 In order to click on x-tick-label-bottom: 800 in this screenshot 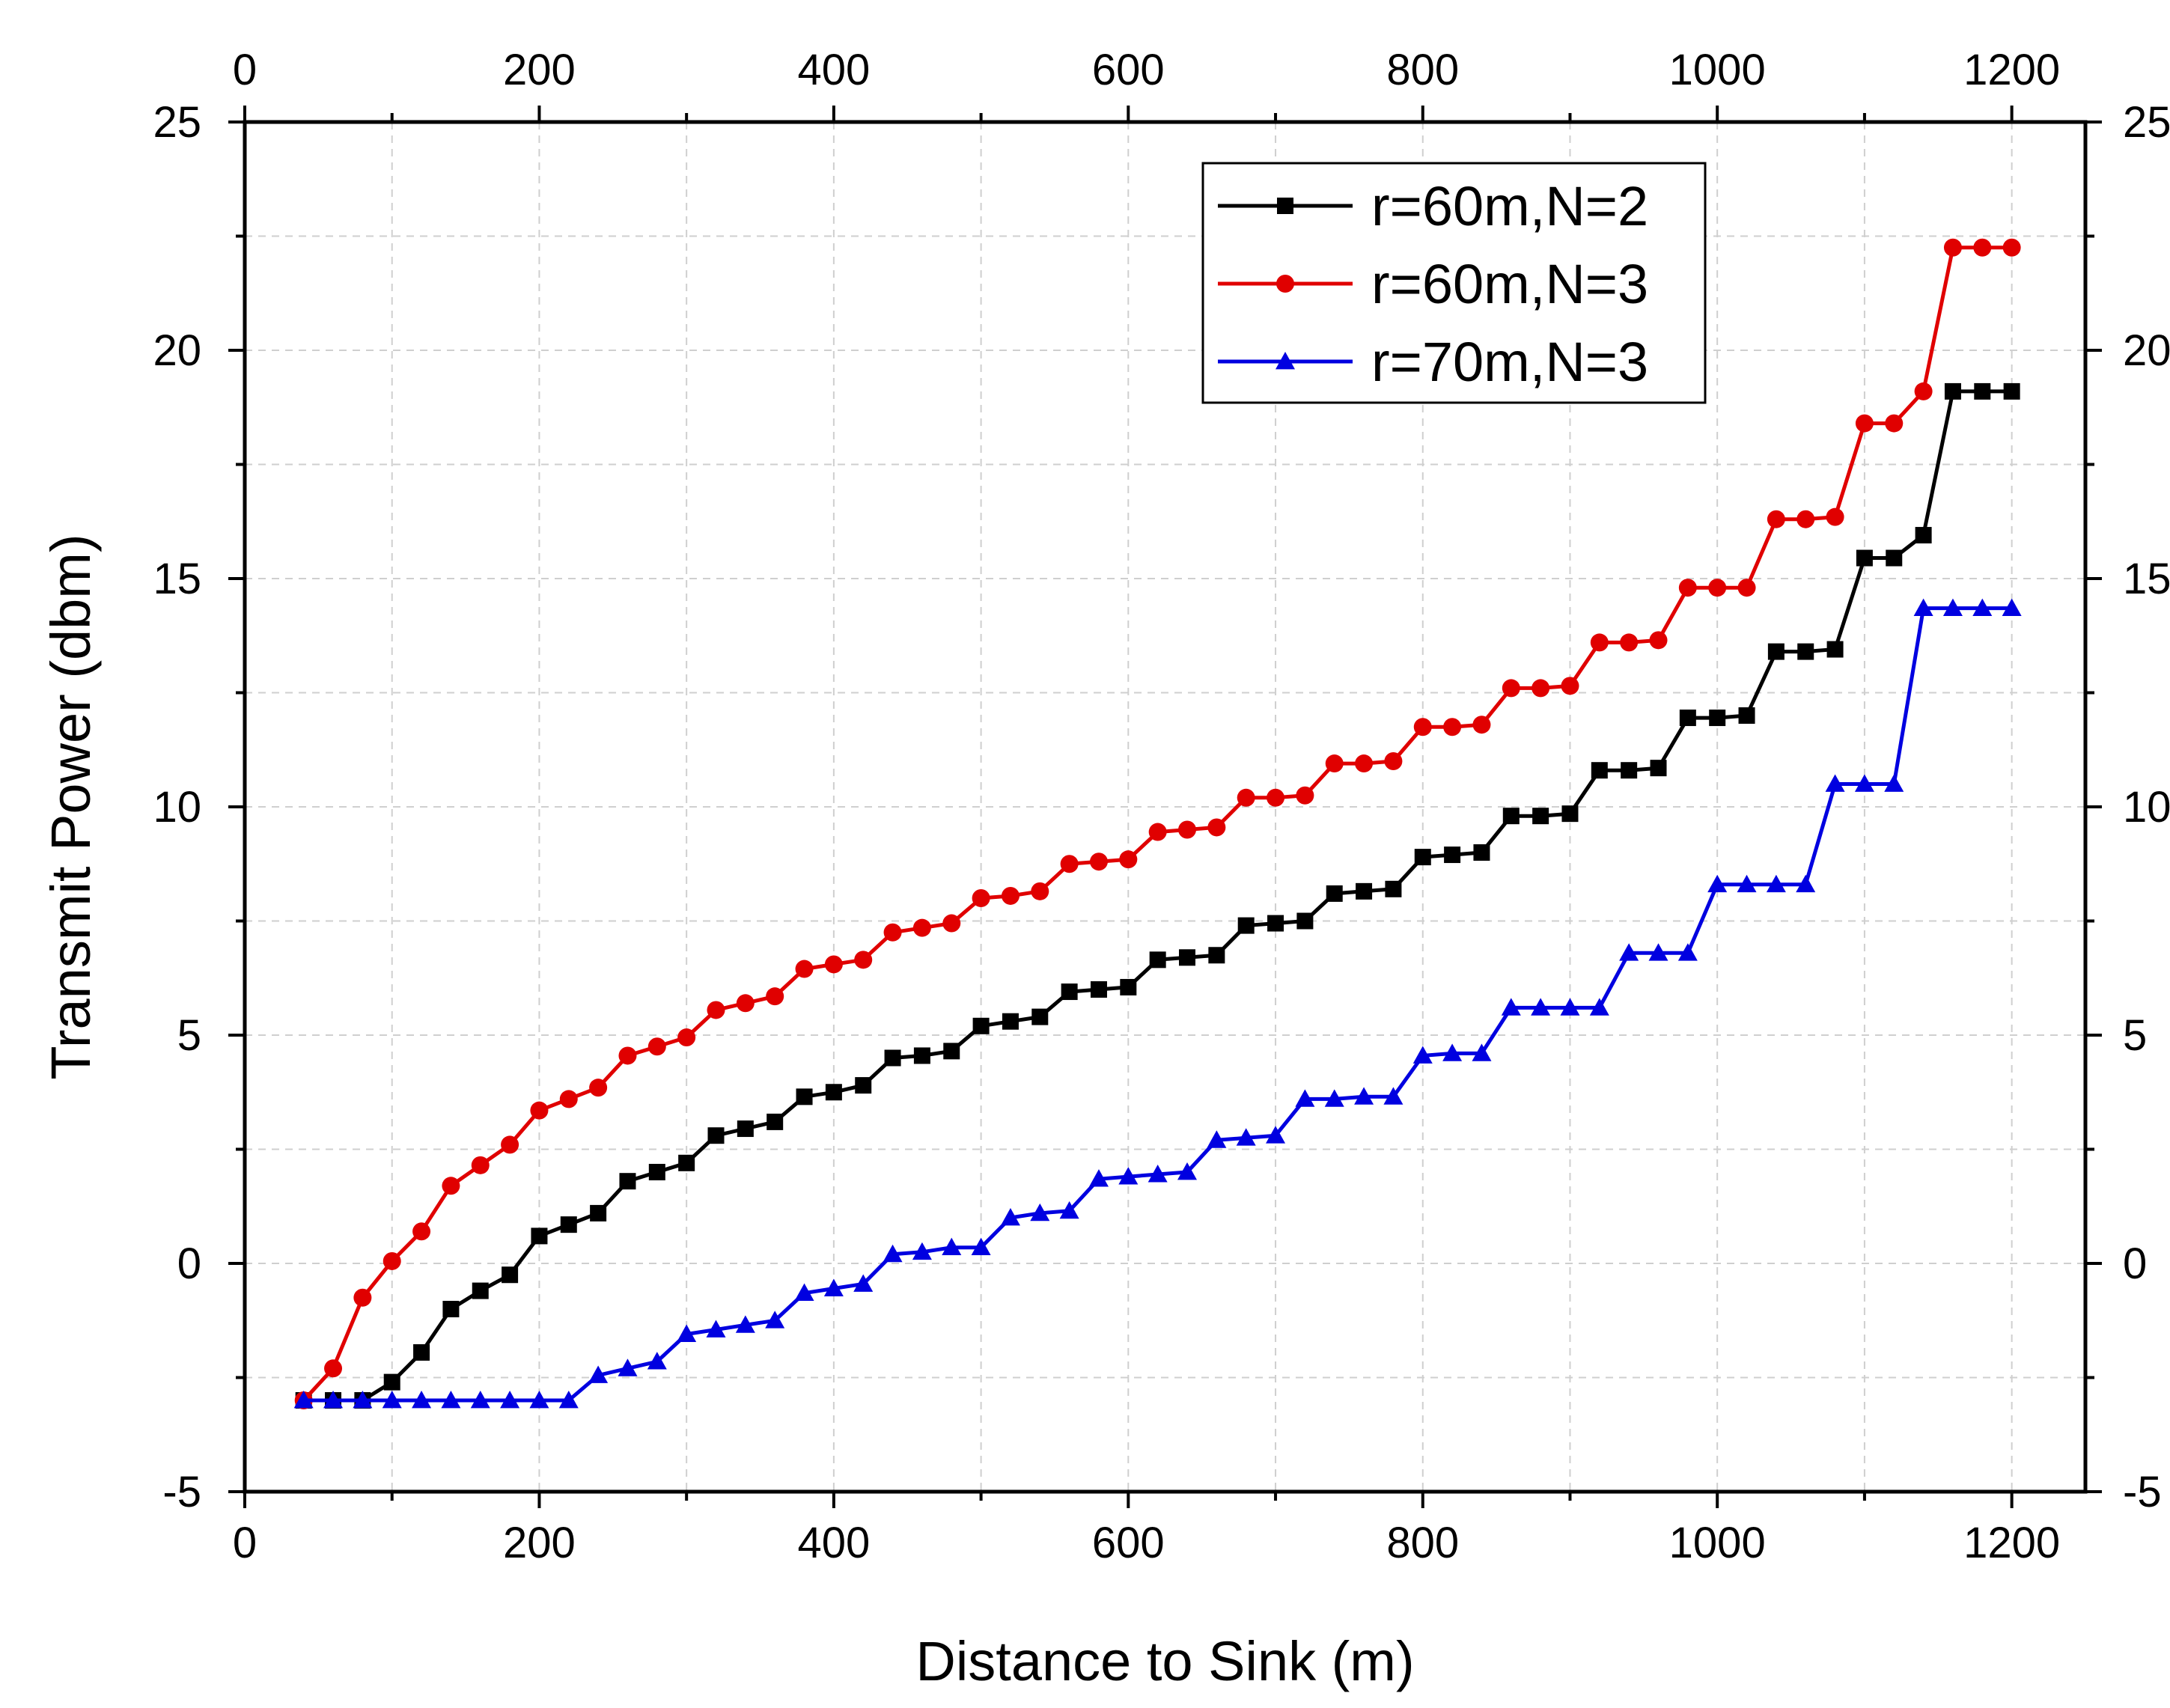, I will do `click(1422, 1543)`.